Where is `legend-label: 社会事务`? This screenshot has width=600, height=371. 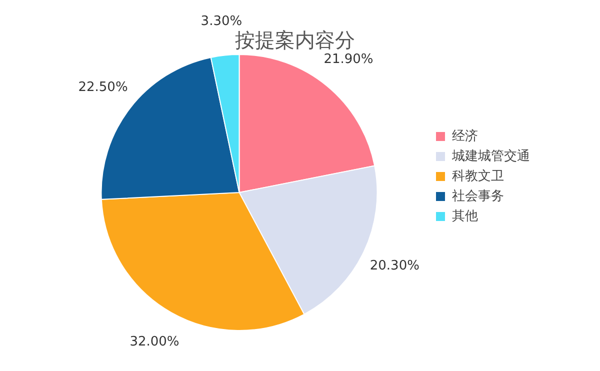
legend-label: 社会事务 is located at coordinates (478, 196).